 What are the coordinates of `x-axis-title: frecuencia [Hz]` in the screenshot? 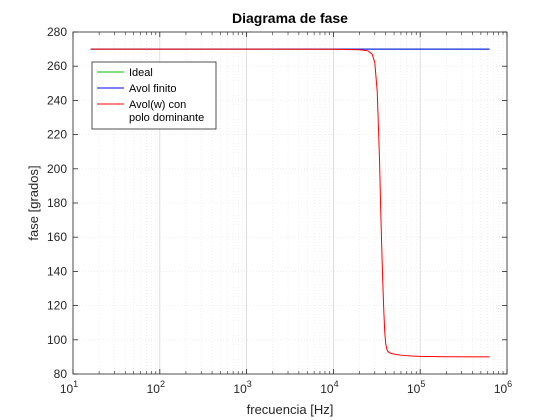 It's located at (290, 409).